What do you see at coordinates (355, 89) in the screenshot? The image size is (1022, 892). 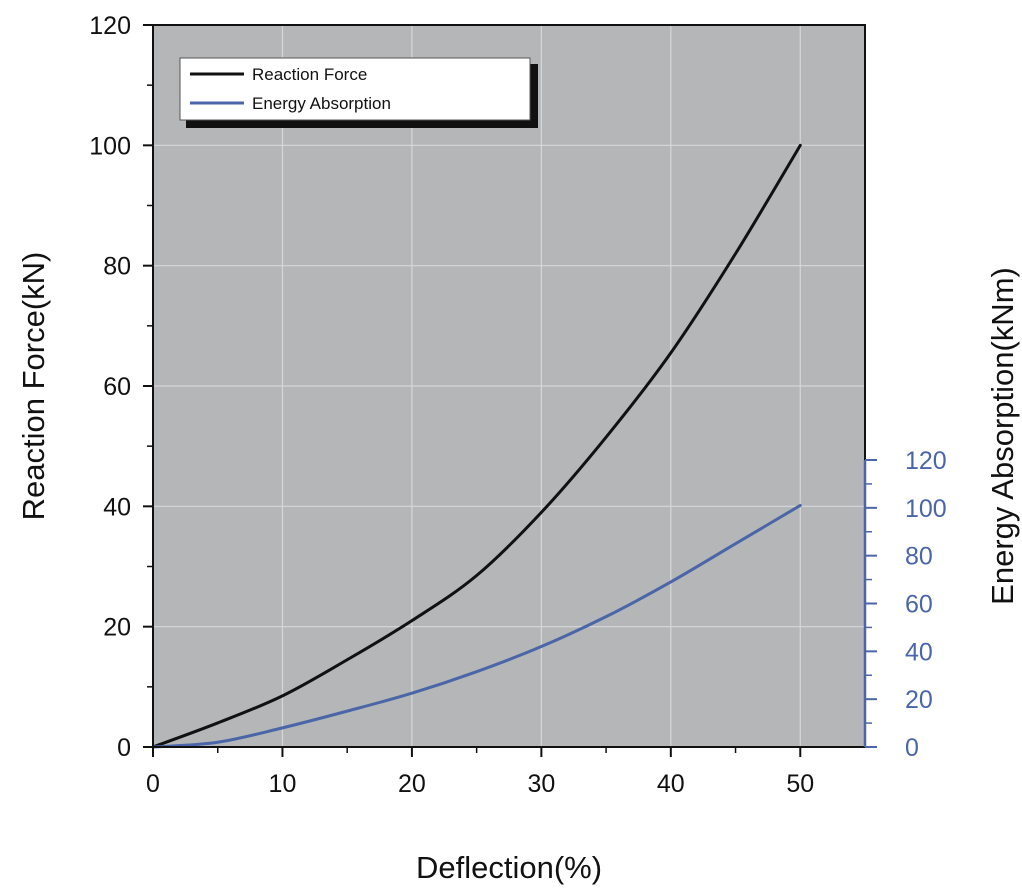 I see `legend-box` at bounding box center [355, 89].